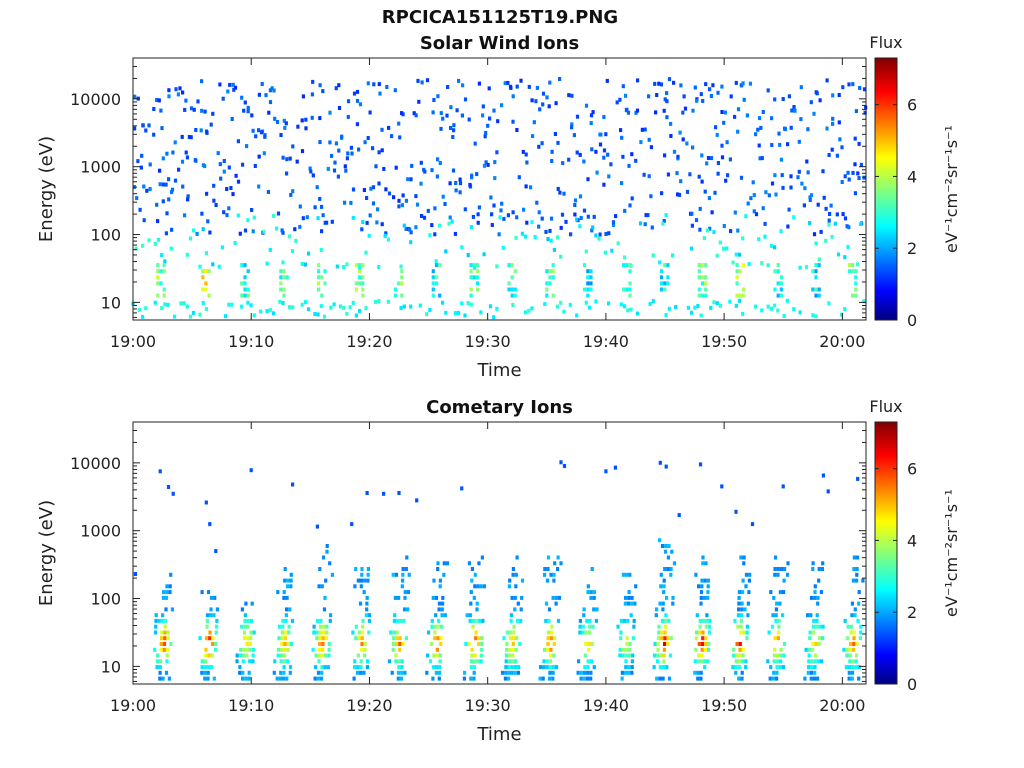 This screenshot has height=768, width=1024. I want to click on panel-title: Cometary Ions, so click(499, 407).